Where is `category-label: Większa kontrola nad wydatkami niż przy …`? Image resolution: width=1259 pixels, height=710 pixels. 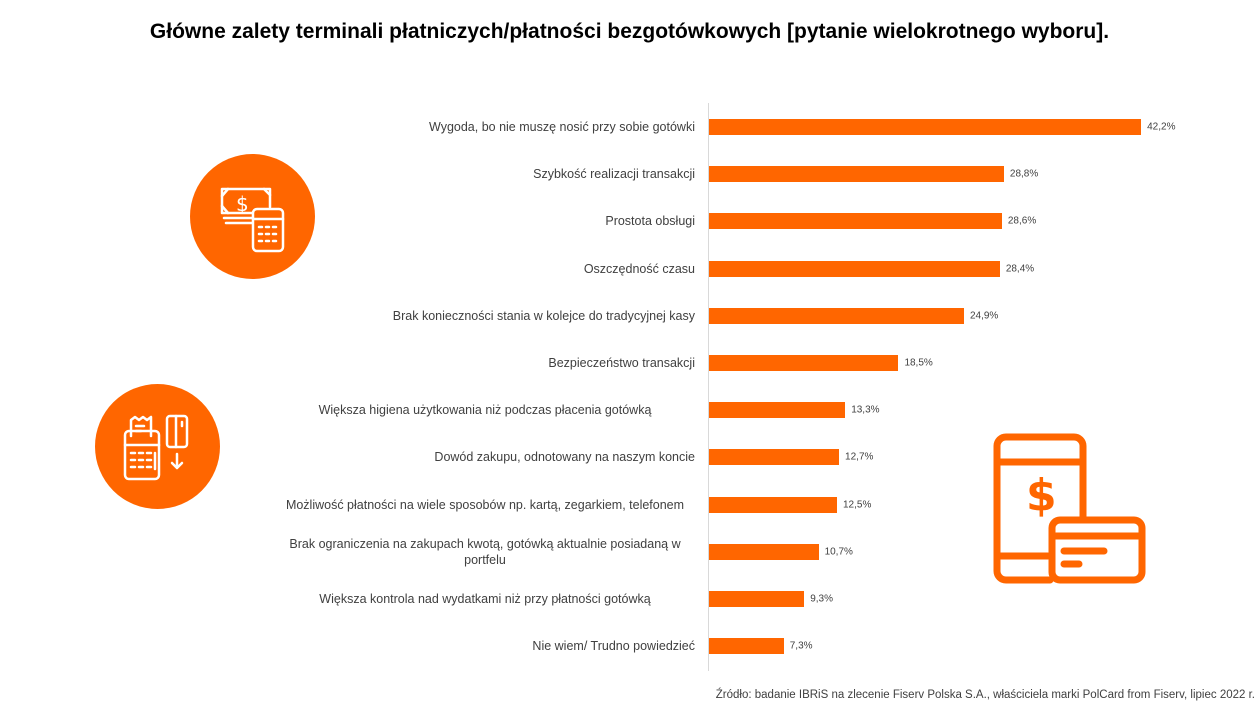 category-label: Większa kontrola nad wydatkami niż przy … is located at coordinates (485, 599).